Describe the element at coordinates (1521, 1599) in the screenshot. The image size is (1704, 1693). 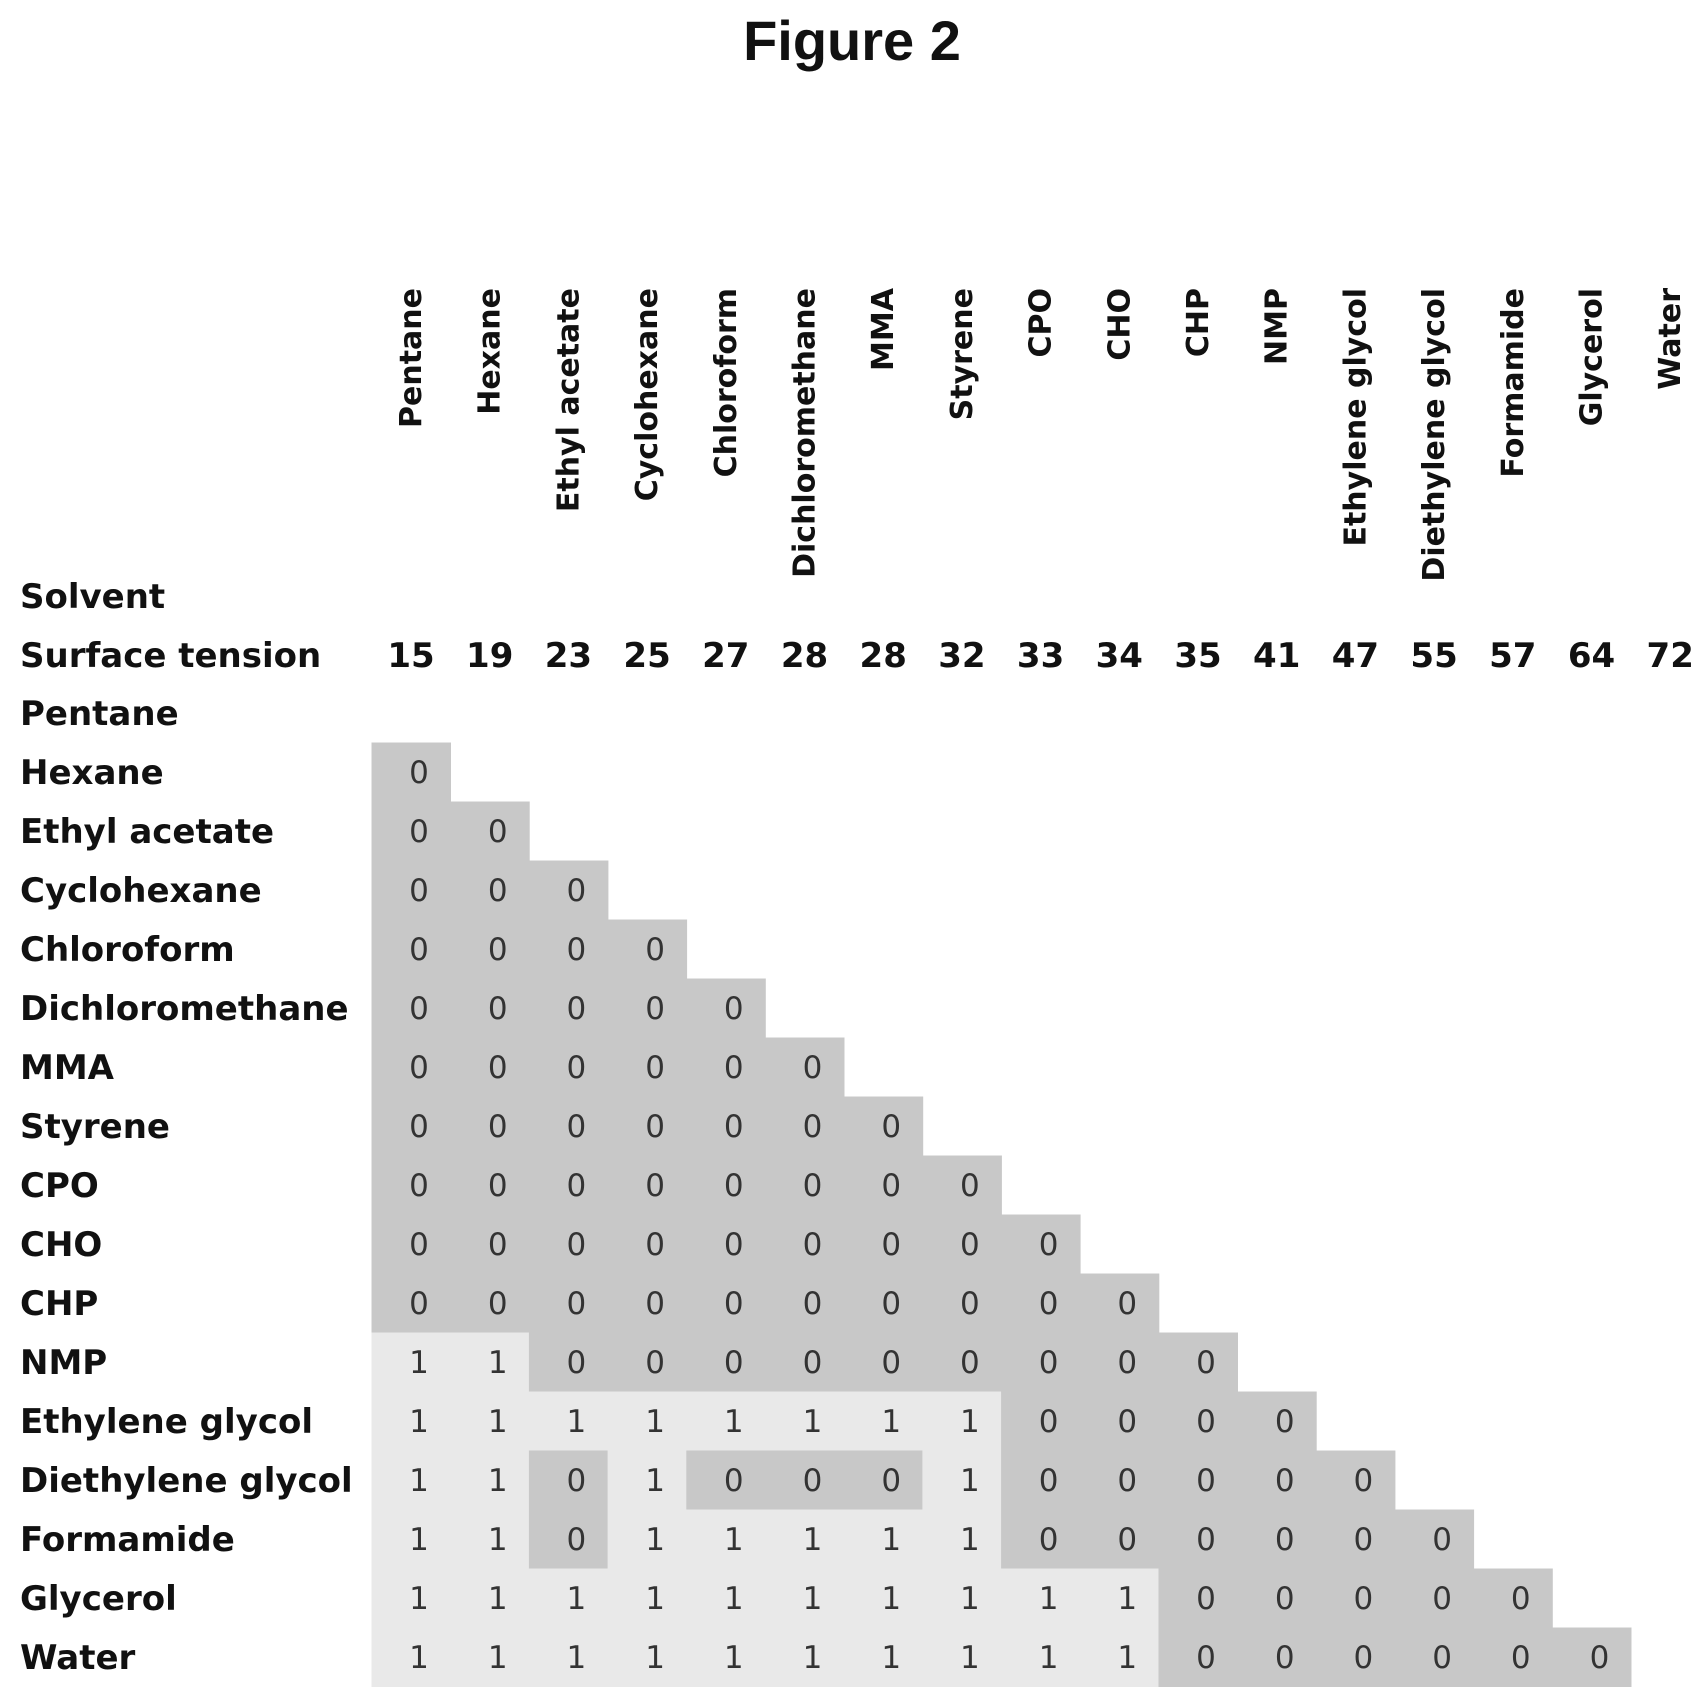
I see `cell-glycerol-formamide: 0` at that location.